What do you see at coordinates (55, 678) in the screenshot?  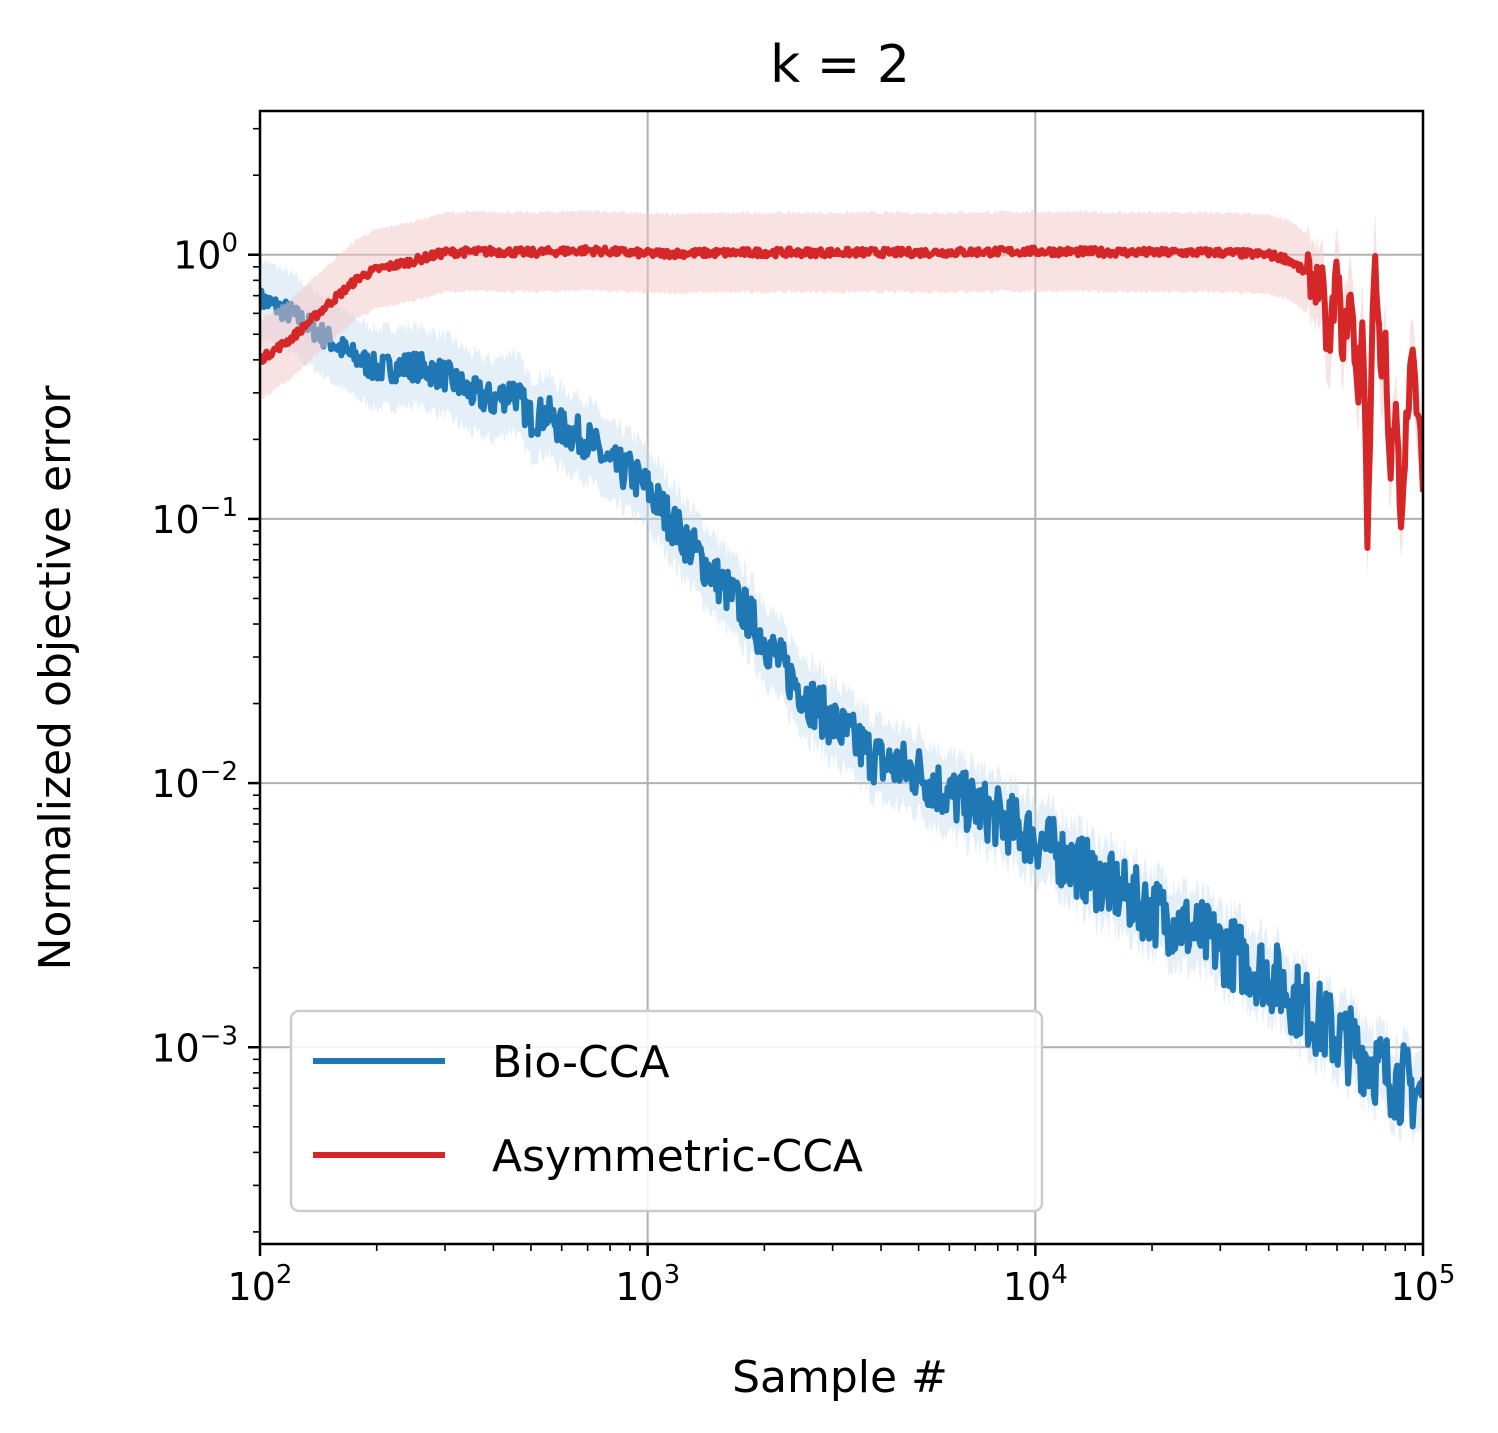 I see `y-axis-label: Normalized objective error` at bounding box center [55, 678].